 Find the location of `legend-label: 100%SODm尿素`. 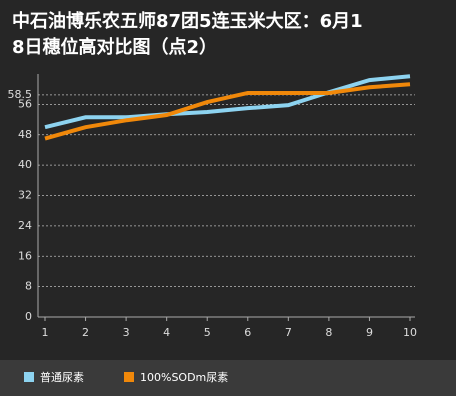

legend-label: 100%SODm尿素 is located at coordinates (184, 377).